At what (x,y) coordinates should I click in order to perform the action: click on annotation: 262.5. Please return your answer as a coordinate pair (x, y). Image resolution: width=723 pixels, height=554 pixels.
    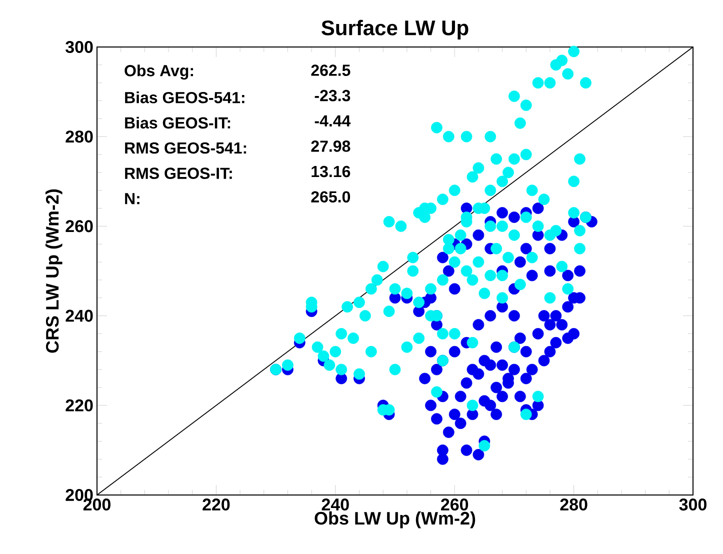
    Looking at the image, I should click on (330, 70).